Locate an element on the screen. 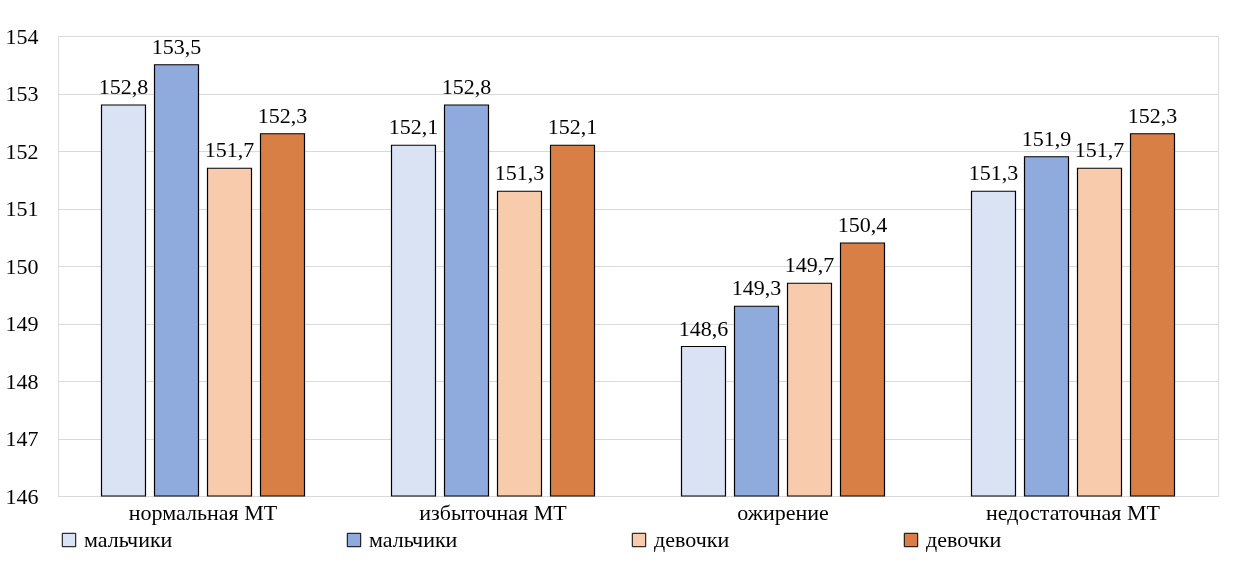 This screenshot has width=1260, height=588. data-label: 151,9 is located at coordinates (1046, 138).